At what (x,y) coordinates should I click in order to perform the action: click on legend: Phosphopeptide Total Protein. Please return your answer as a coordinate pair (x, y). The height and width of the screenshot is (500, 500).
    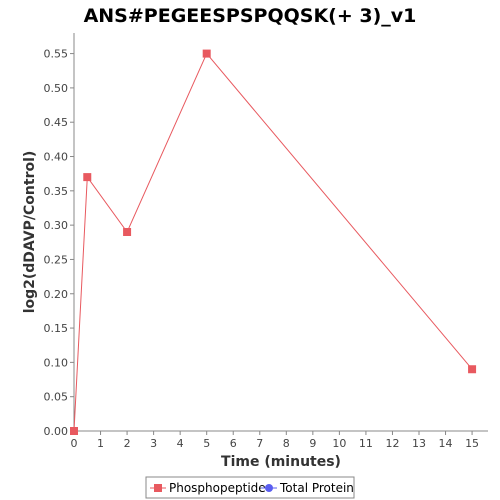
    Looking at the image, I should click on (250, 487).